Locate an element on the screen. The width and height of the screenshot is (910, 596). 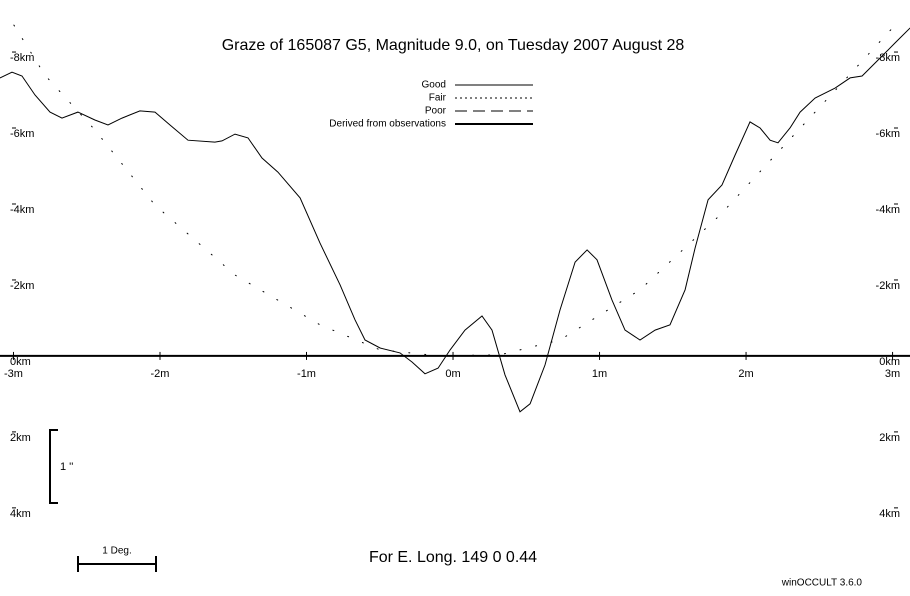
x-tick-label: -2m is located at coordinates (160, 374).